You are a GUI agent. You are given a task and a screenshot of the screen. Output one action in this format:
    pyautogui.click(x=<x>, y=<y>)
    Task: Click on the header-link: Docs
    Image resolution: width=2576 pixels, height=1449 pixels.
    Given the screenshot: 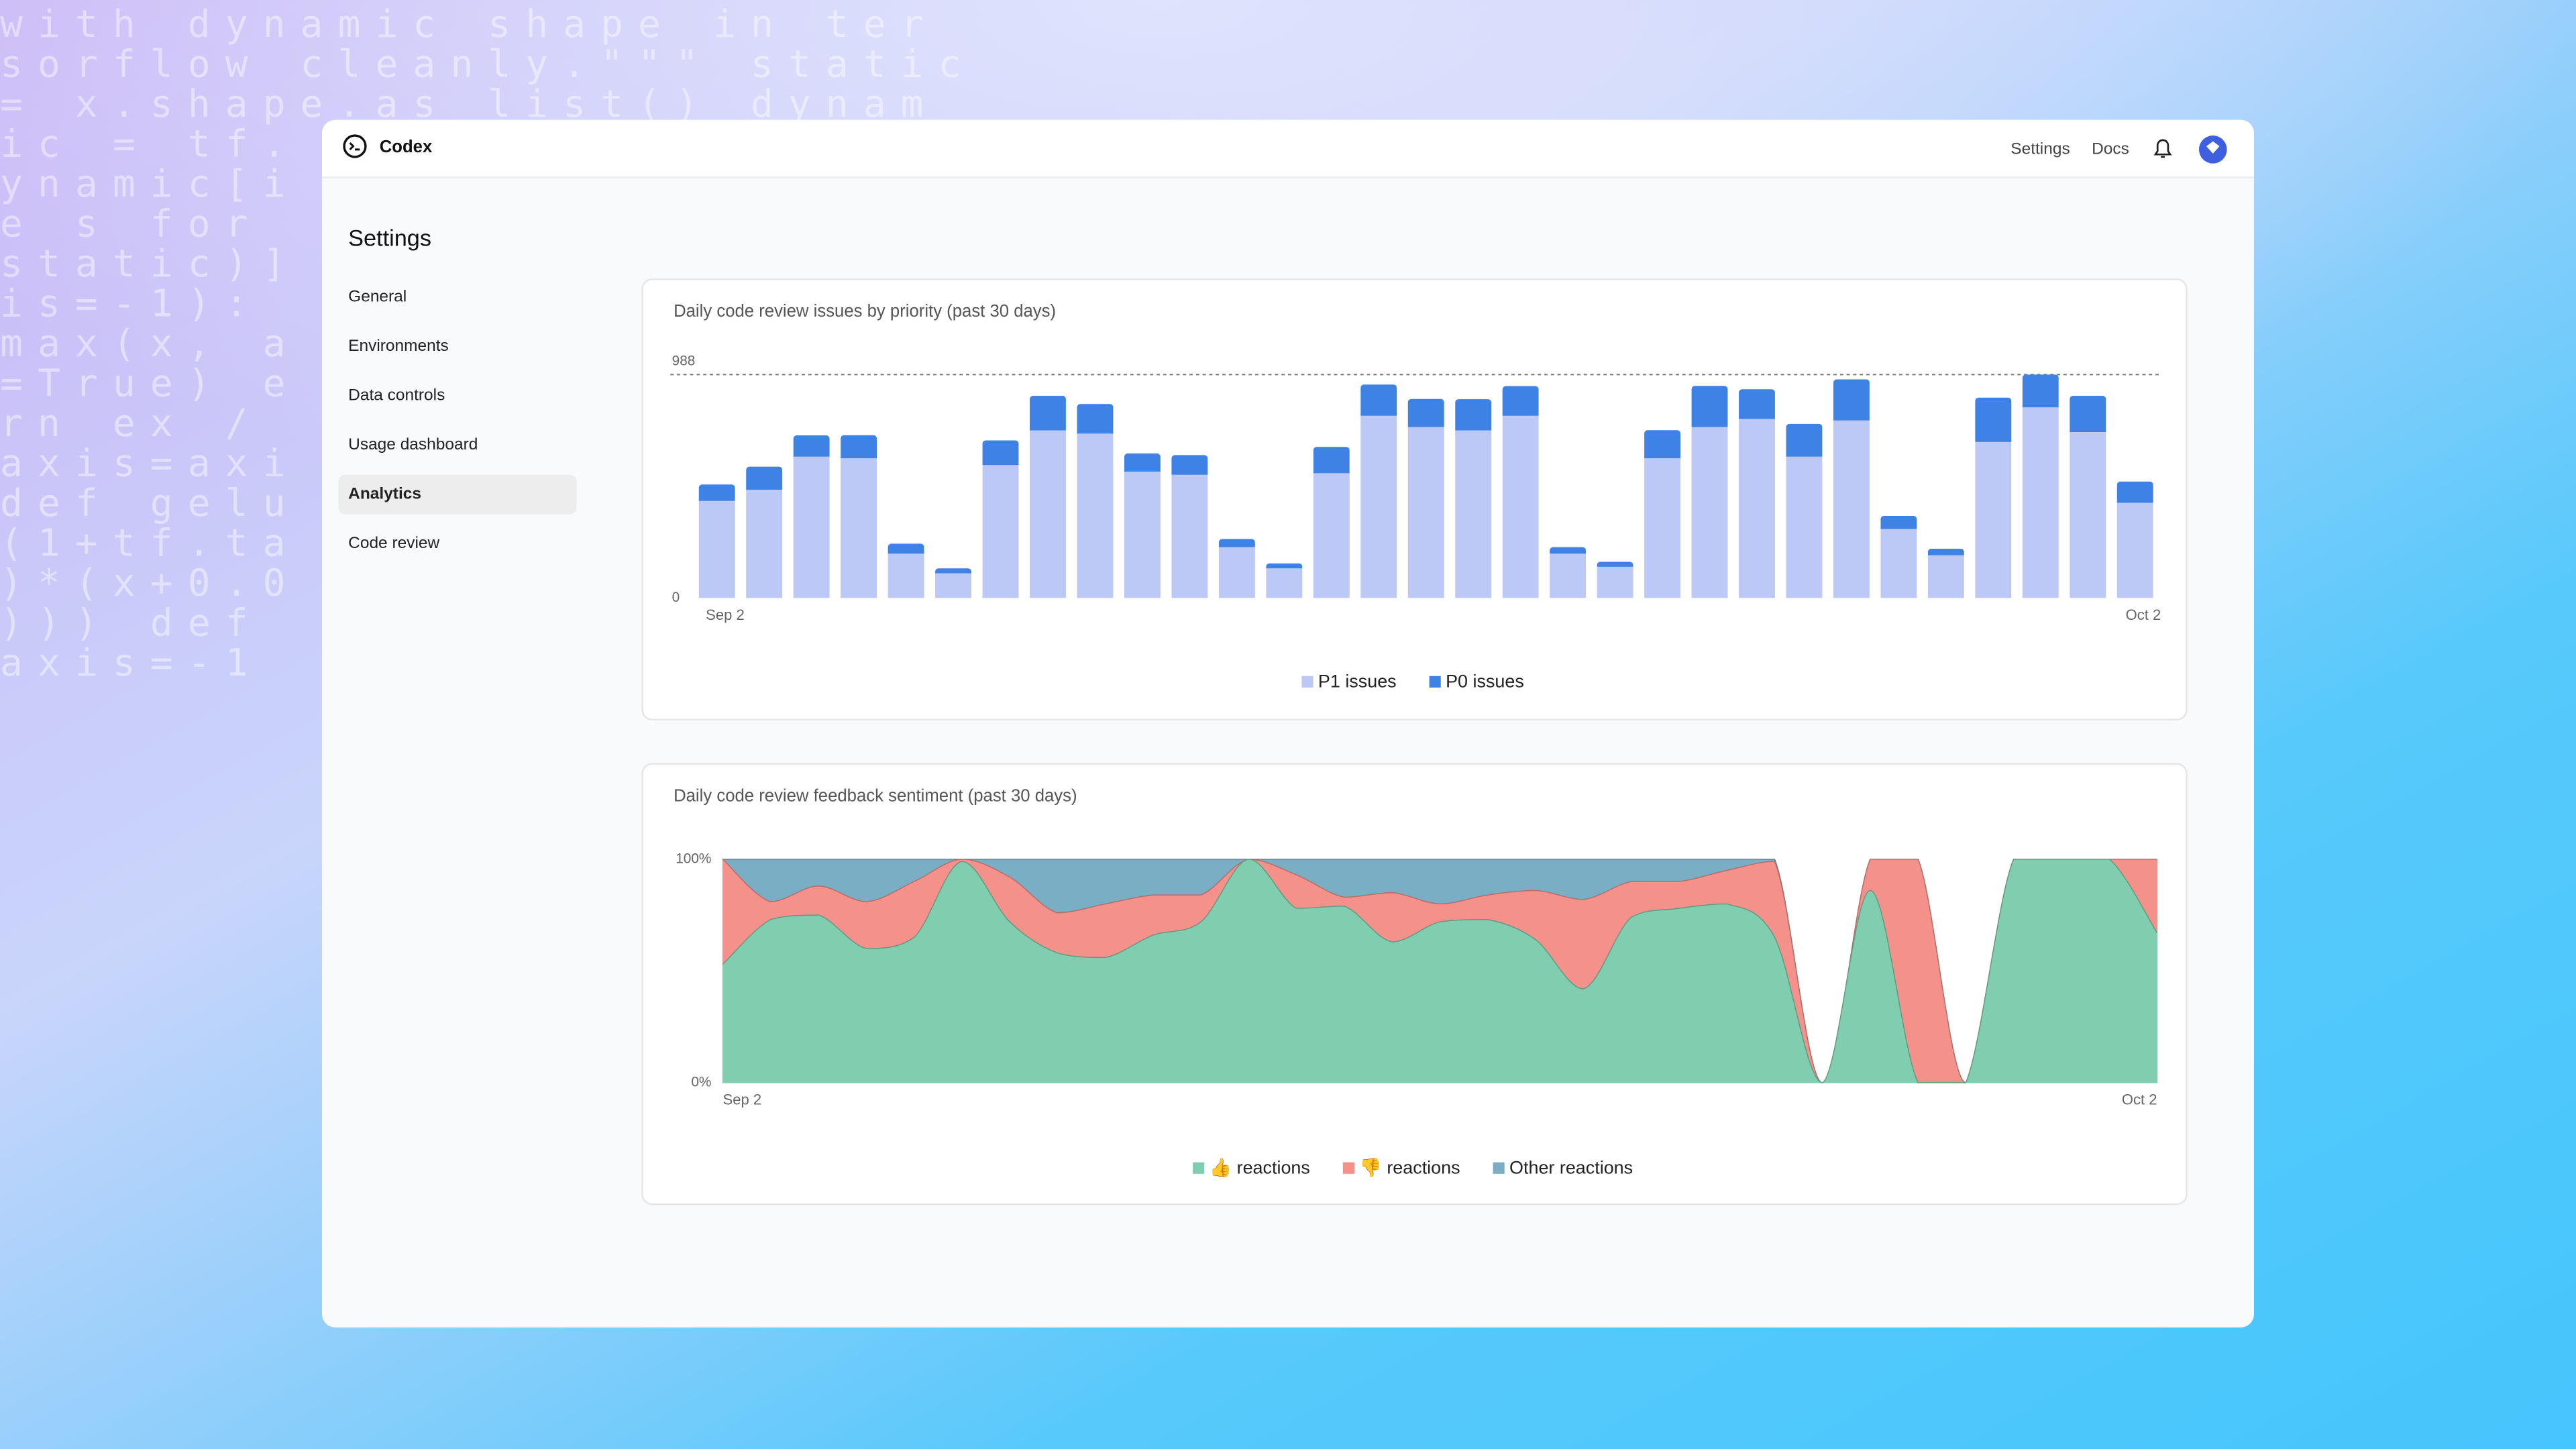 What is the action you would take?
    pyautogui.click(x=2110, y=149)
    